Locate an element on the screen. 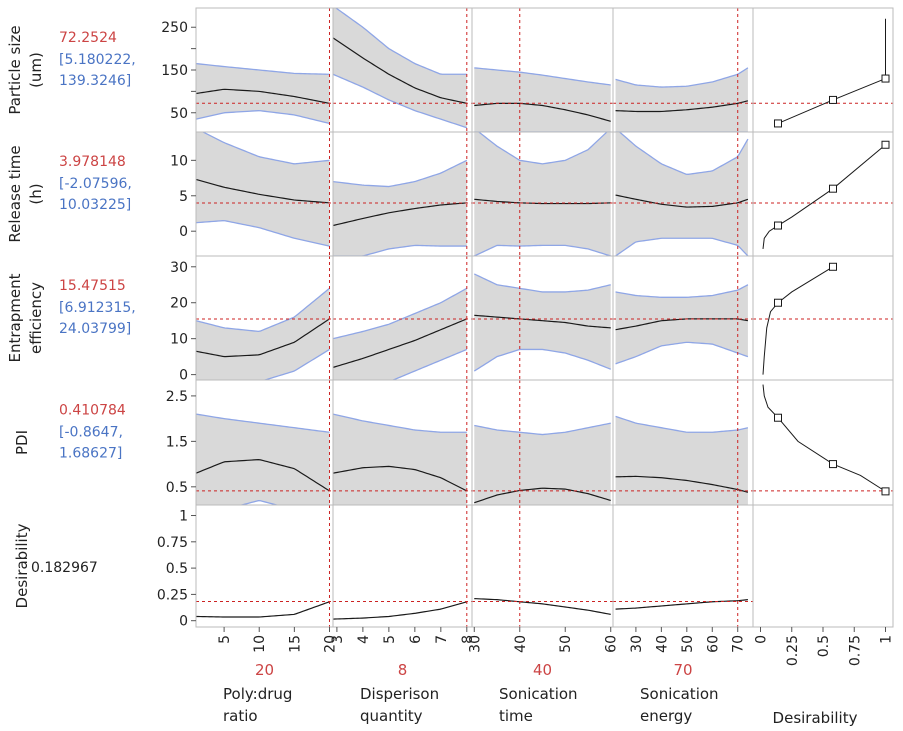 The height and width of the screenshot is (731, 903). x-tick-label: 0.25 is located at coordinates (793, 650).